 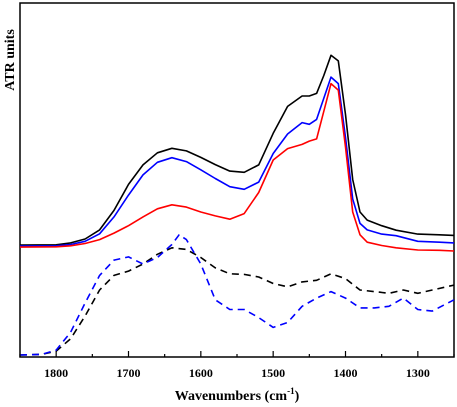 I want to click on x-axis-title-main: Wavenumbers (cm, so click(x=231, y=396).